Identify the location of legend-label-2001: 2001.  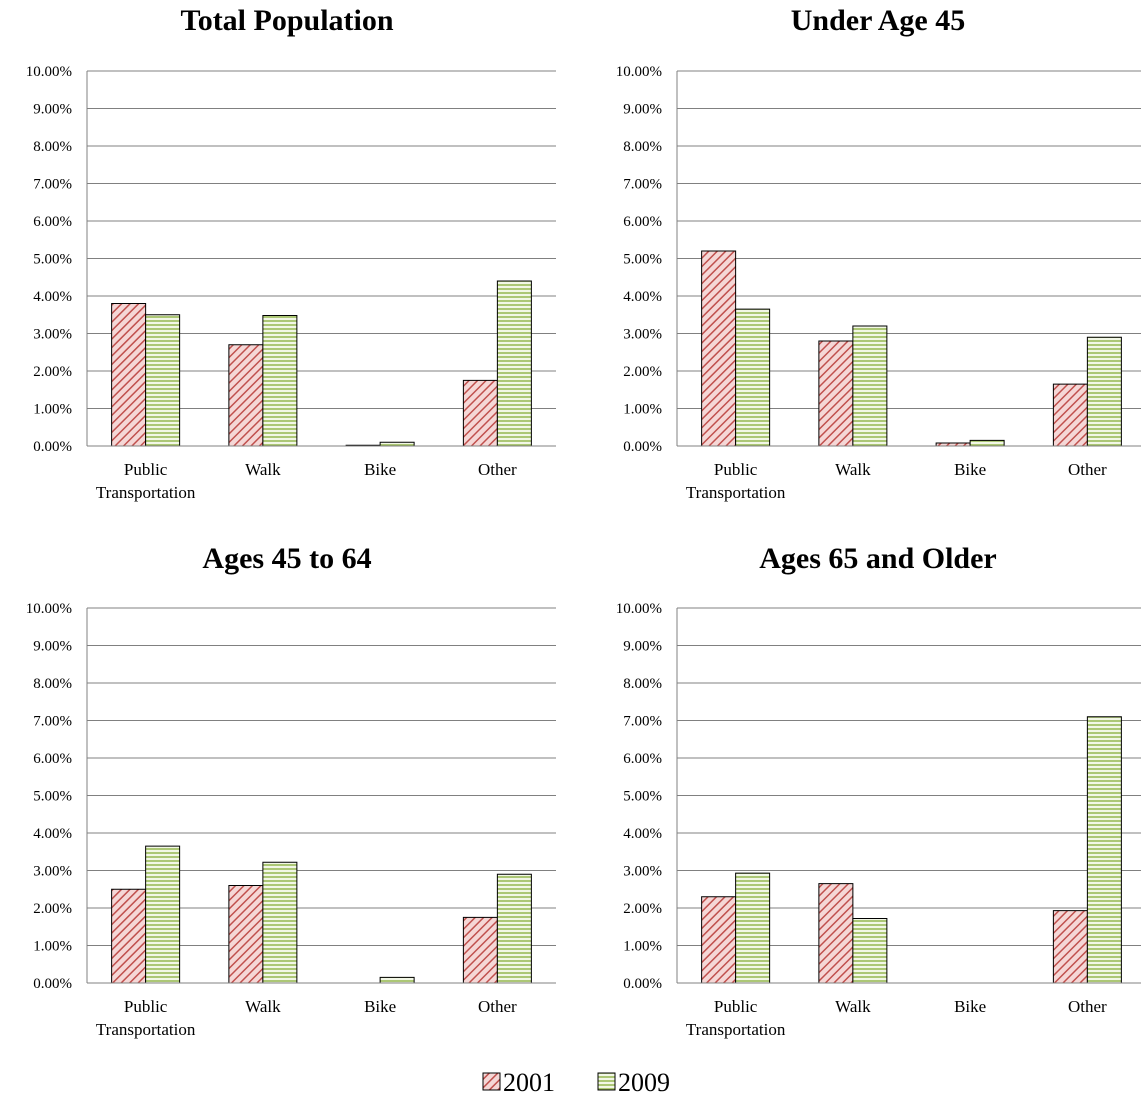
(529, 1082).